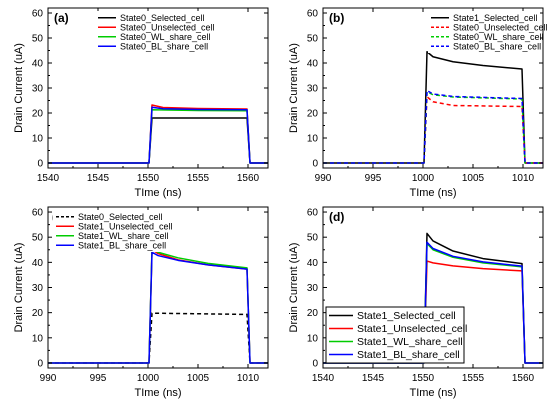  I want to click on panel-label: (d), so click(336, 217).